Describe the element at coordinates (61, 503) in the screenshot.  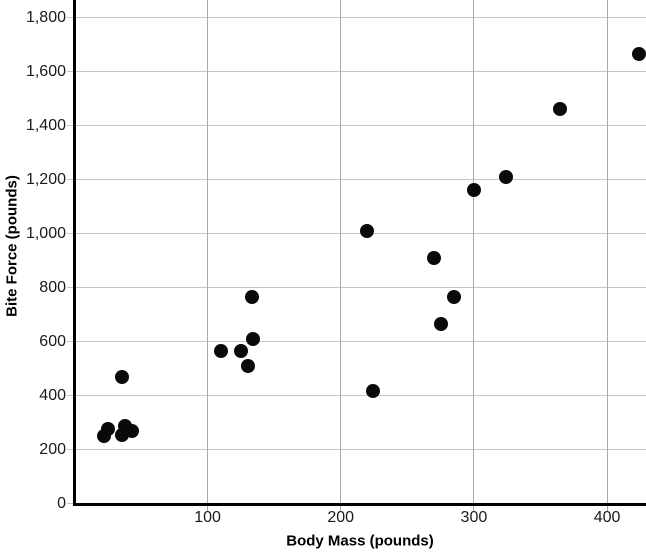
I see `y-tick-label: 0` at that location.